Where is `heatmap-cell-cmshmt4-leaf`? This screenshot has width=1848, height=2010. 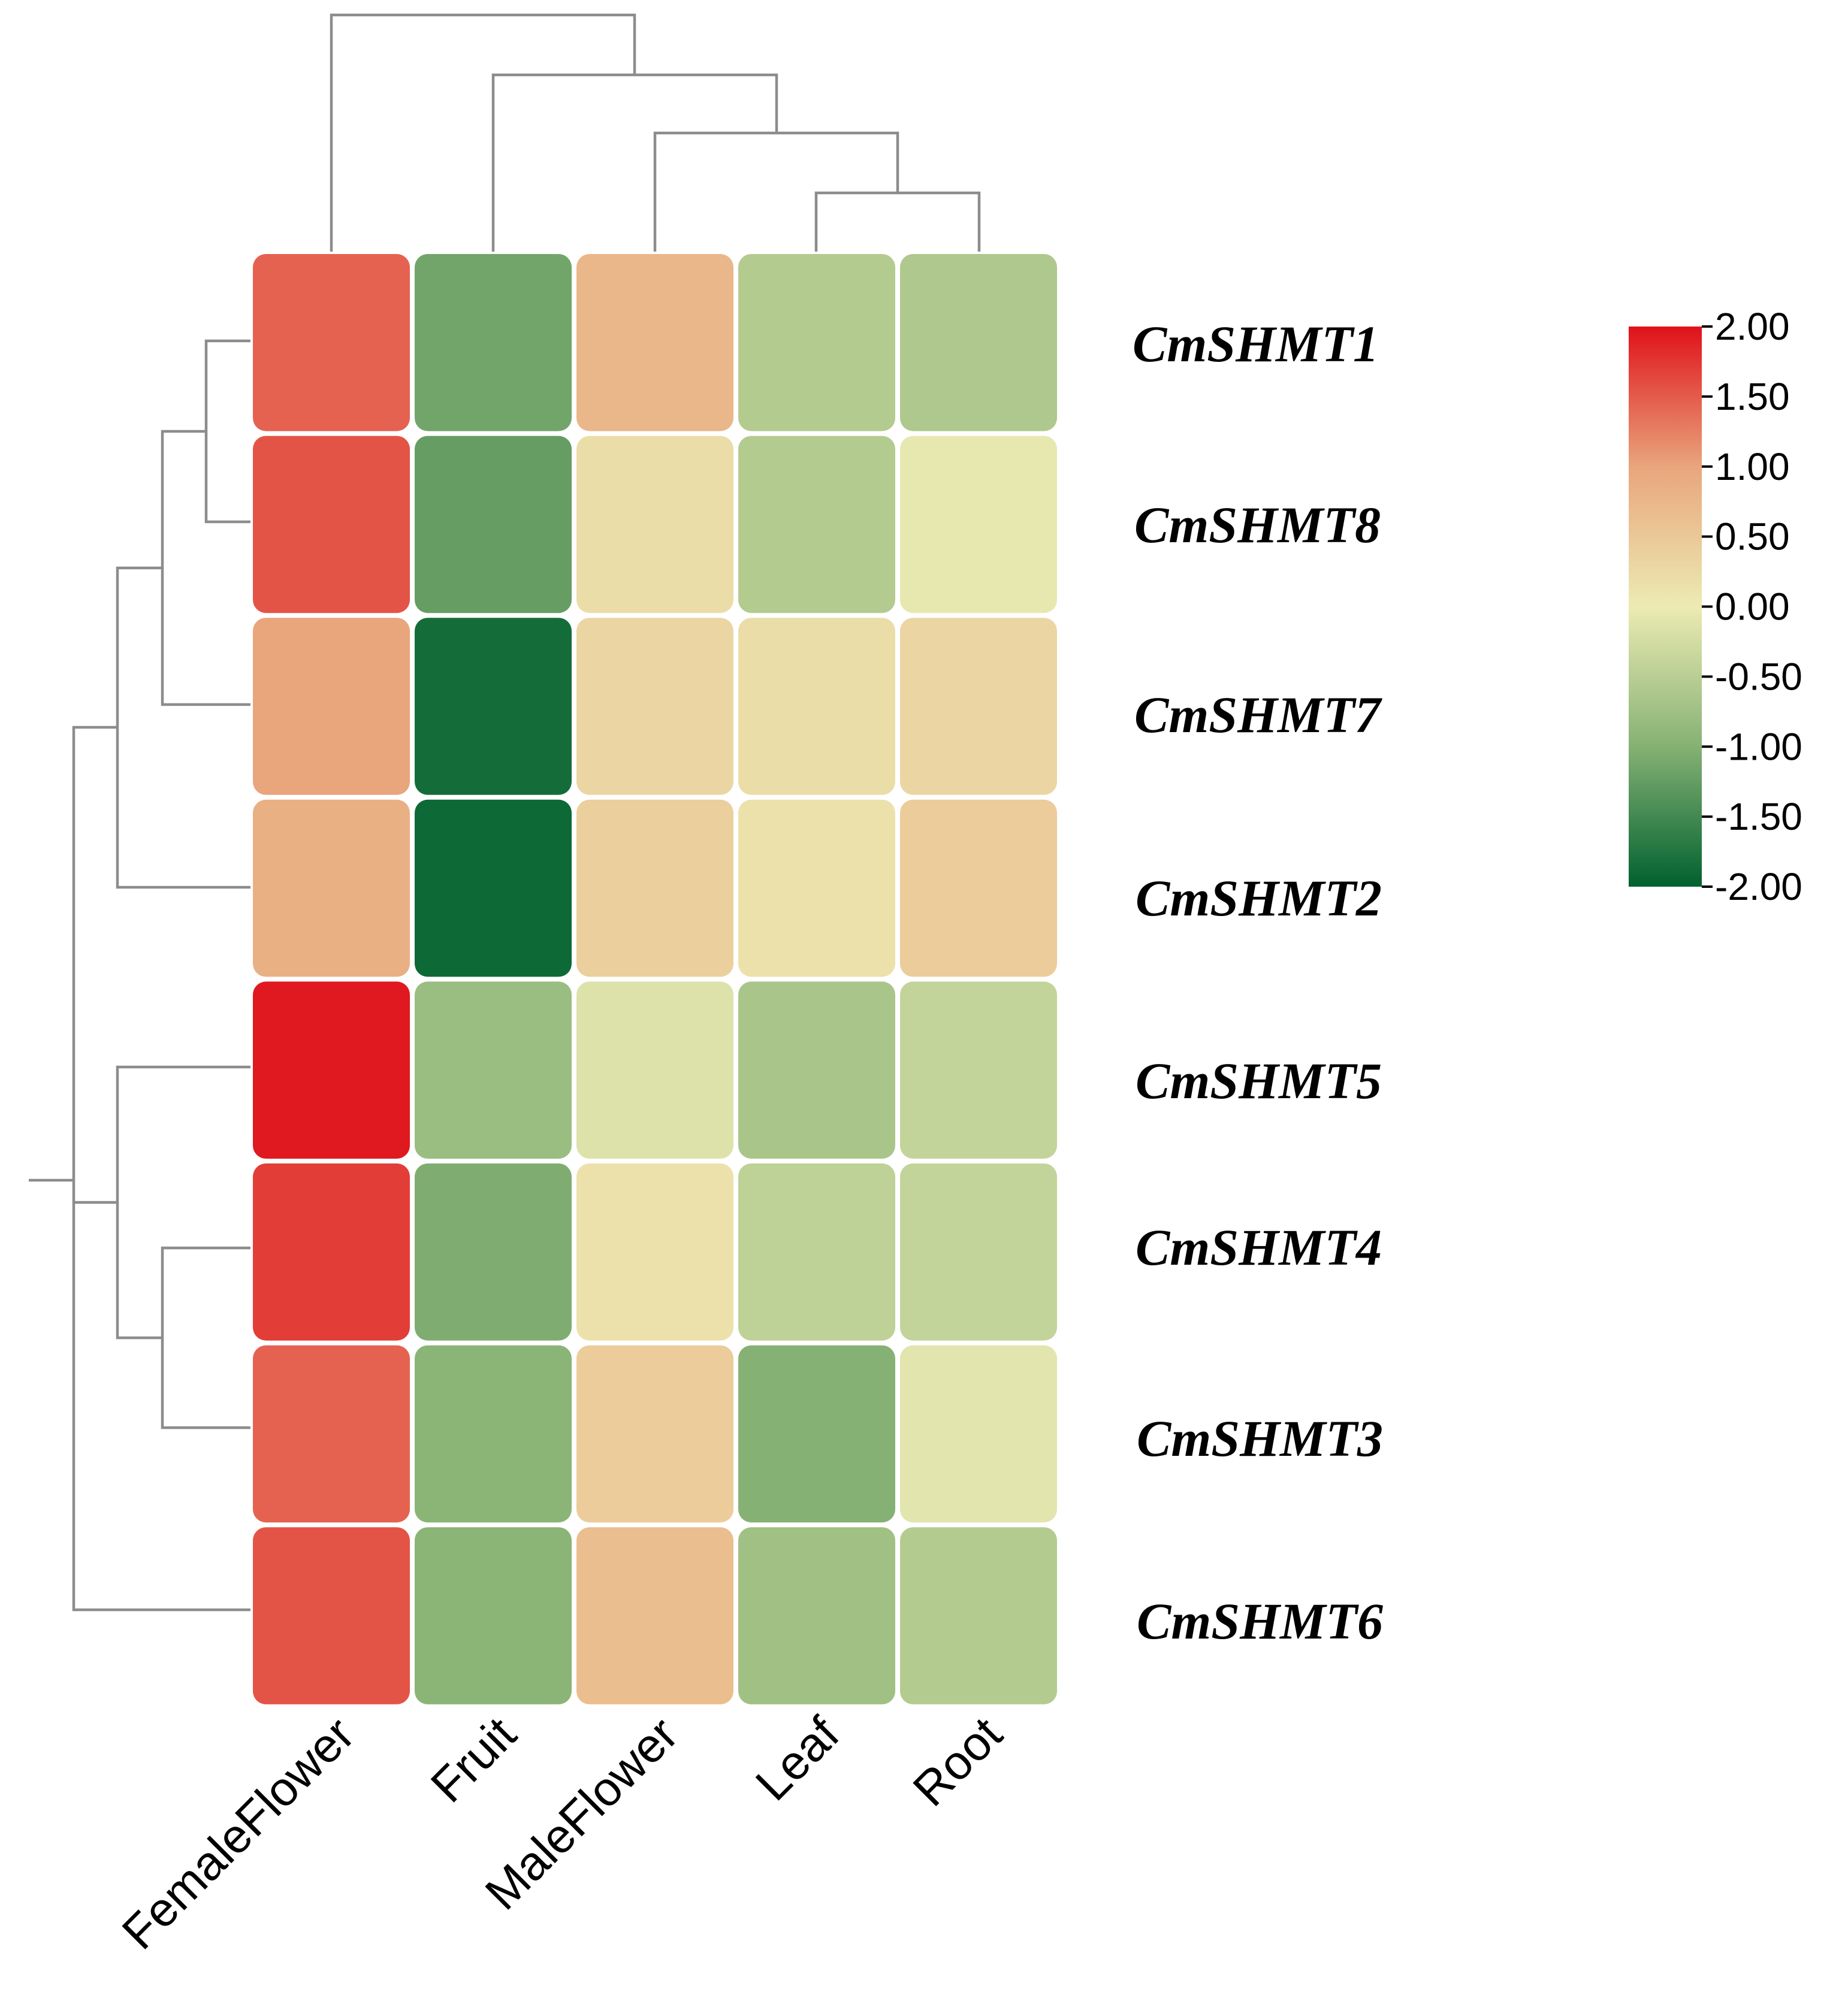
heatmap-cell-cmshmt4-leaf is located at coordinates (816, 1252).